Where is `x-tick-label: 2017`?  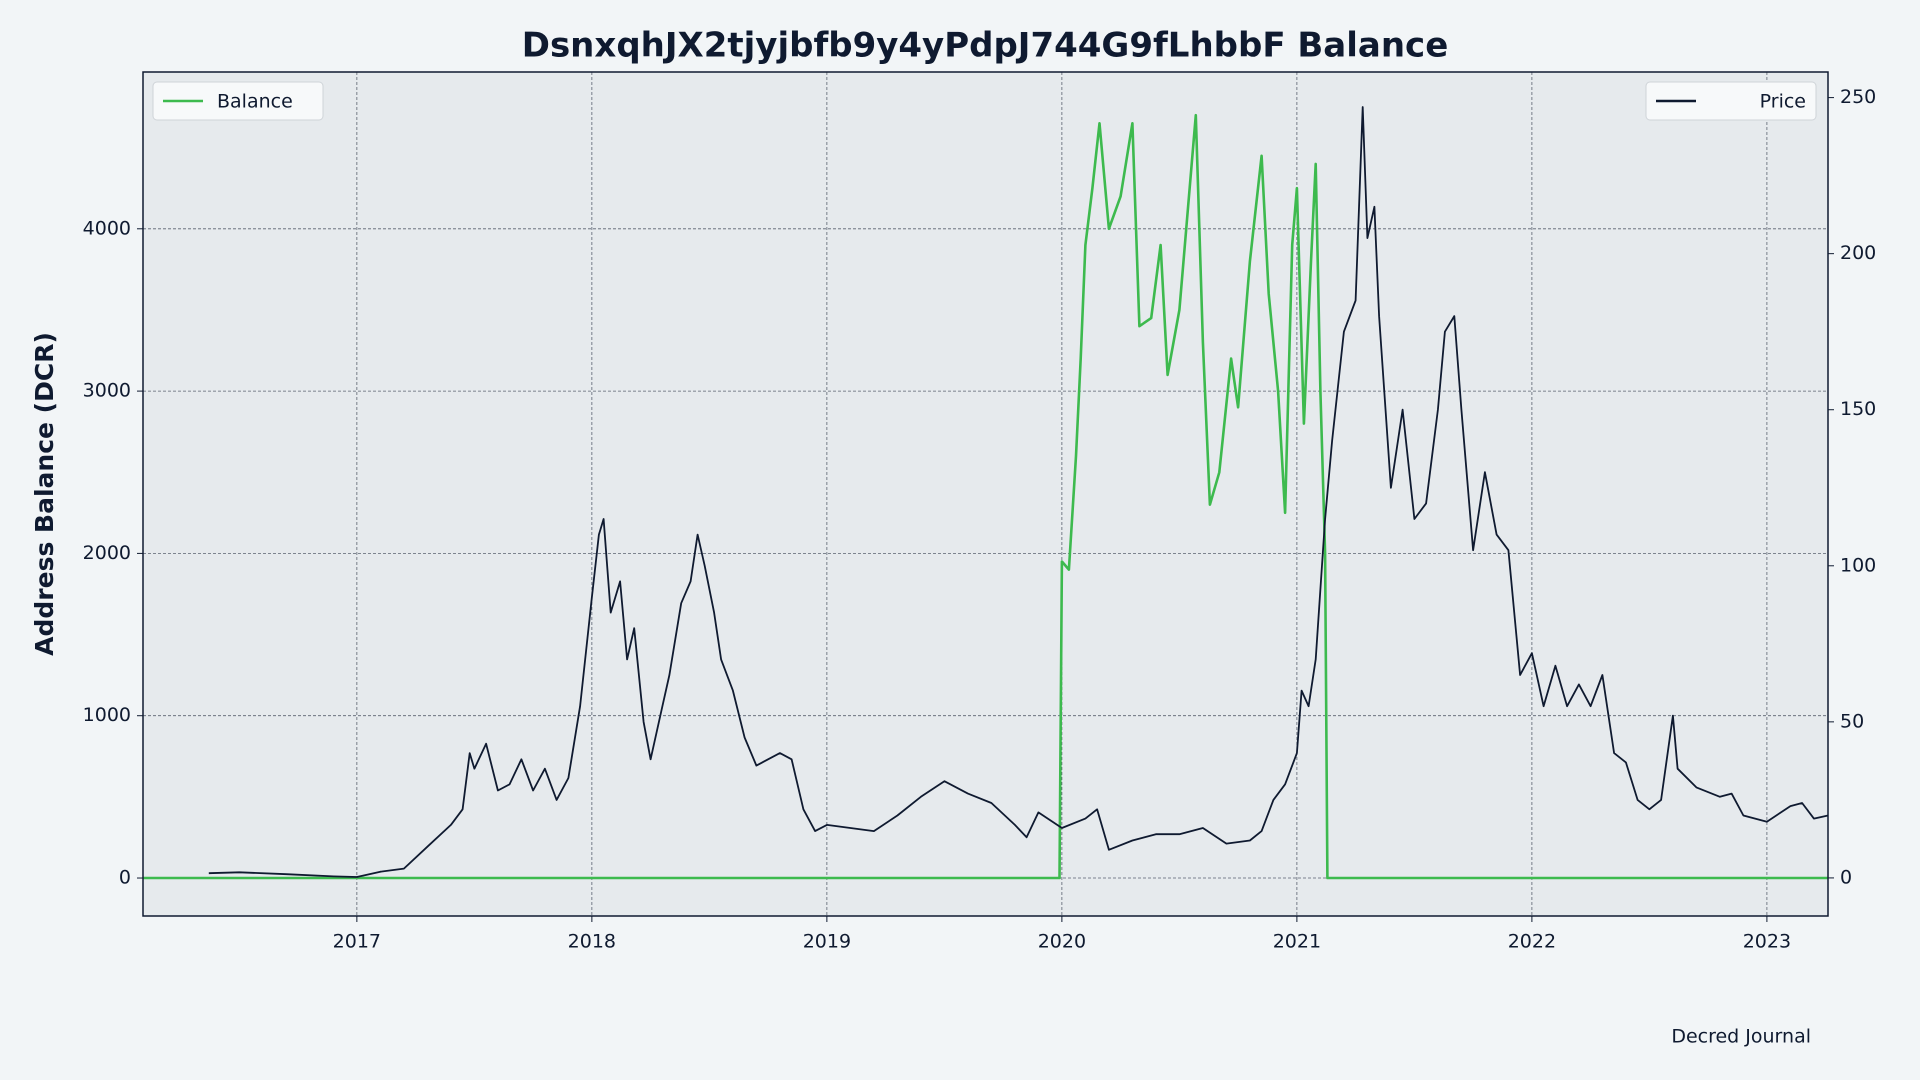 x-tick-label: 2017 is located at coordinates (357, 942).